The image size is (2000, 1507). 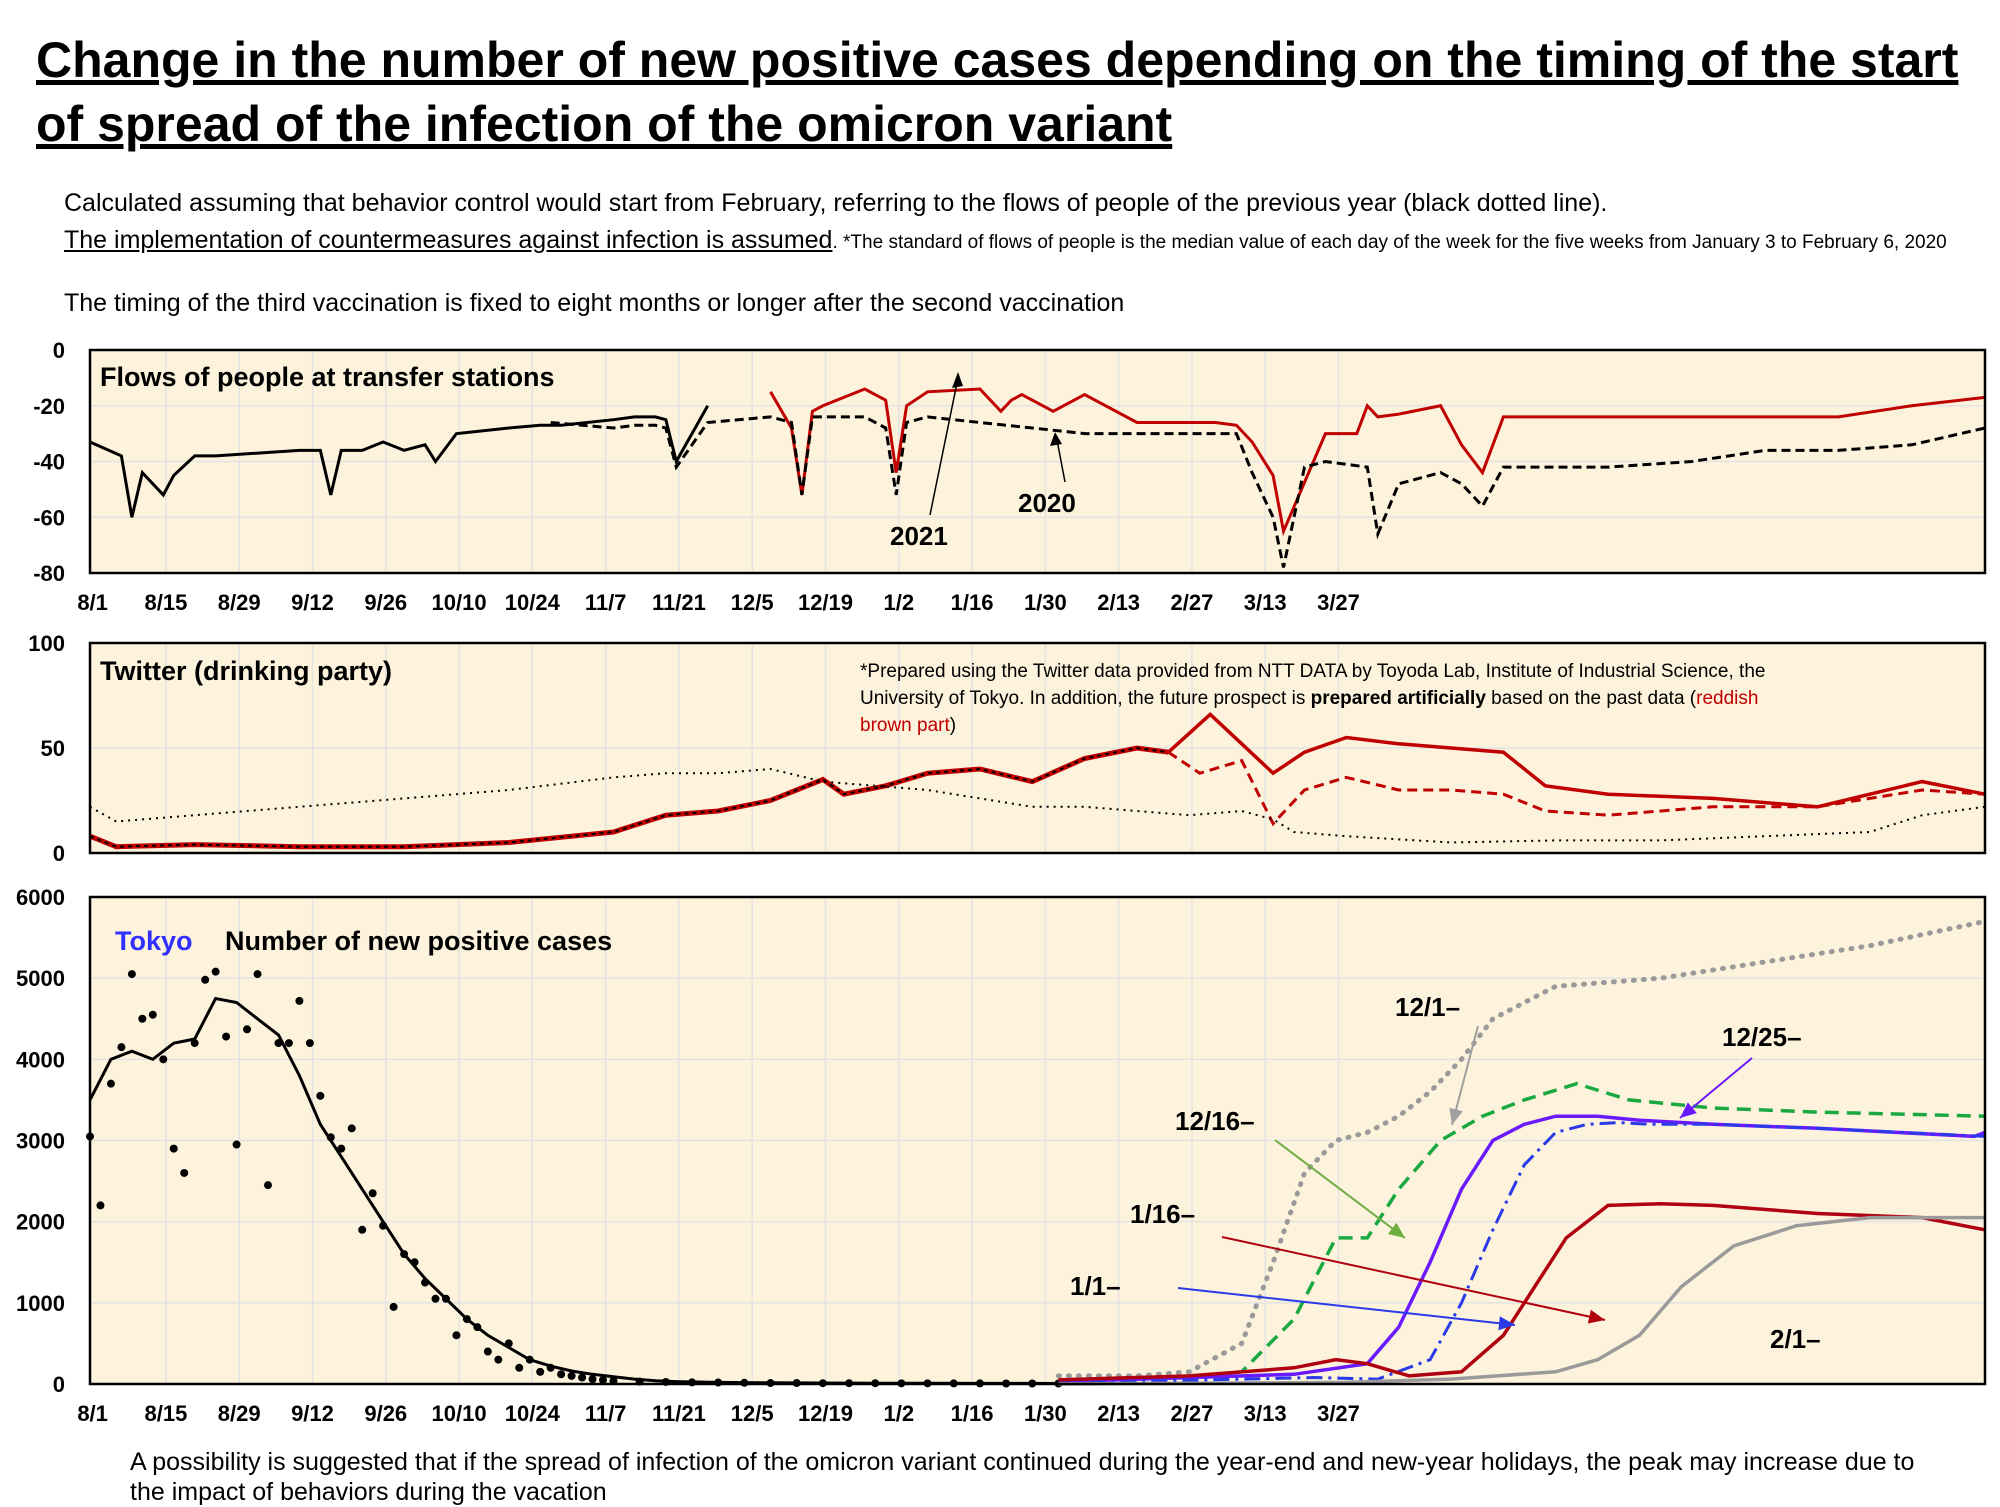 I want to click on xtick-cases-11: 1/2, so click(x=898, y=1413).